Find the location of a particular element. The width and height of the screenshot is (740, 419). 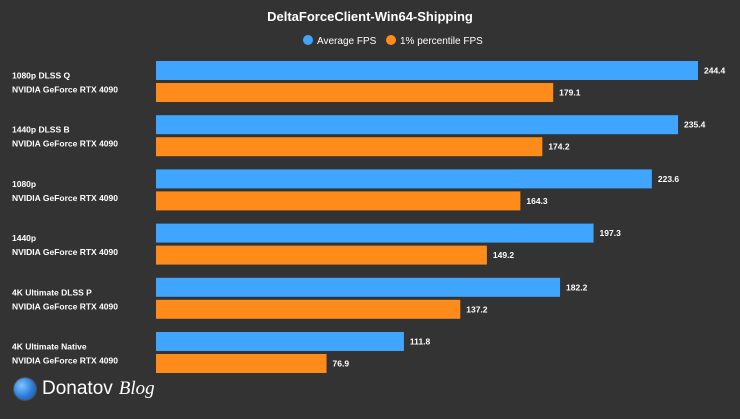

value-label-2-0: 223.6 is located at coordinates (669, 179).